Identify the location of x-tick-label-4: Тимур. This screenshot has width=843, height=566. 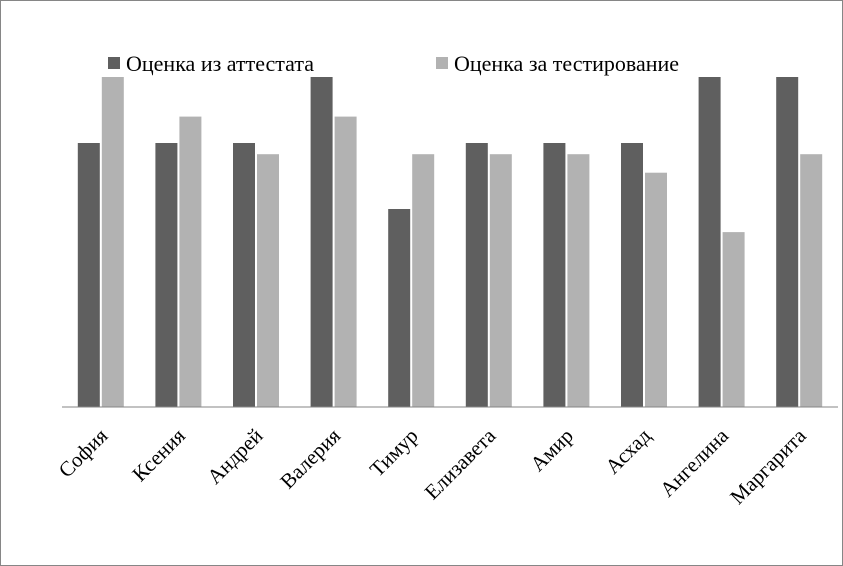
(394, 453).